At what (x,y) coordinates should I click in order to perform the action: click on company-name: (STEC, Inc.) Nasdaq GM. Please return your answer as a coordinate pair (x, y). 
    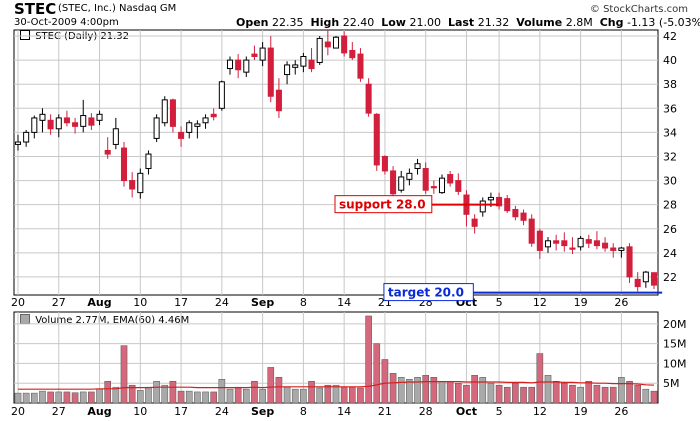
    Looking at the image, I should click on (117, 8).